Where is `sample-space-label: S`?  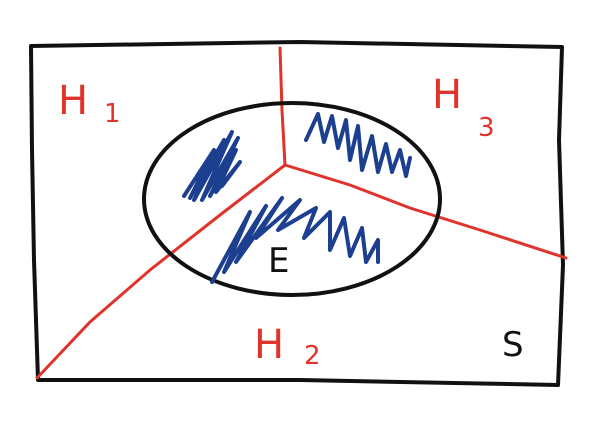
sample-space-label: S is located at coordinates (513, 345).